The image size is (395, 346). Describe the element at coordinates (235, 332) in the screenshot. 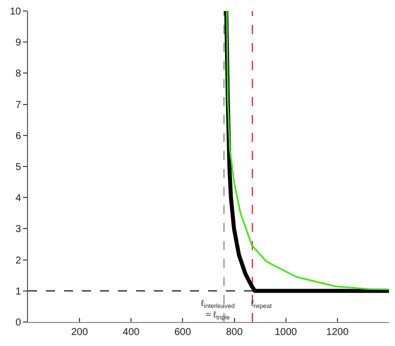

I see `x-tick-label: 800` at that location.